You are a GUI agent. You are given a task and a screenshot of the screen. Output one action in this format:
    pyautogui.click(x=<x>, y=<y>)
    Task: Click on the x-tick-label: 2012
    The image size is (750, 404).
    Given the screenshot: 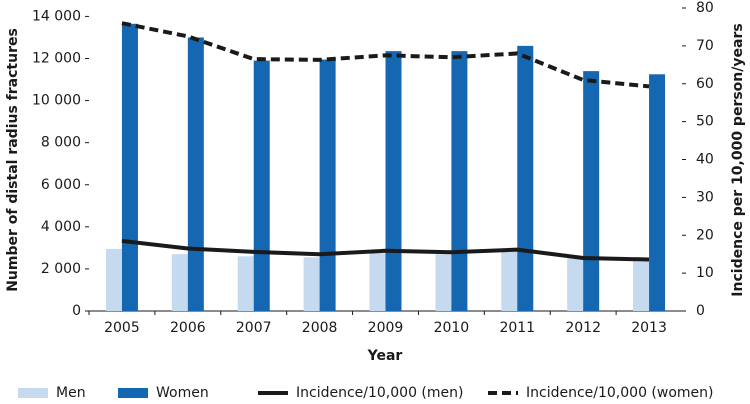 What is the action you would take?
    pyautogui.click(x=583, y=328)
    